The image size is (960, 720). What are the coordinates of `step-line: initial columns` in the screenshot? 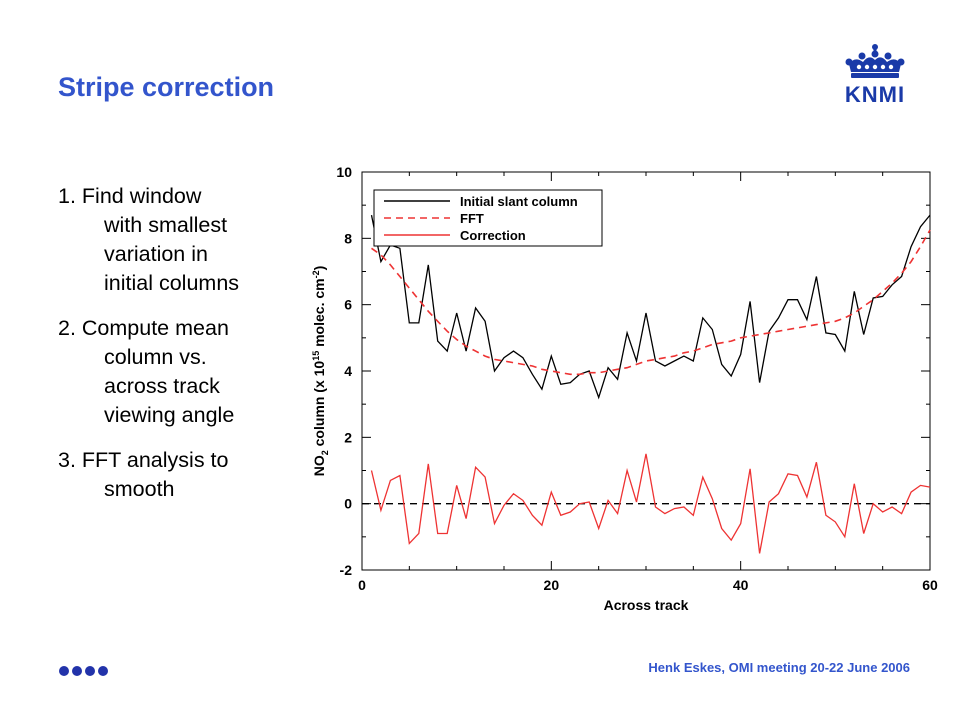 It's located at (172, 283).